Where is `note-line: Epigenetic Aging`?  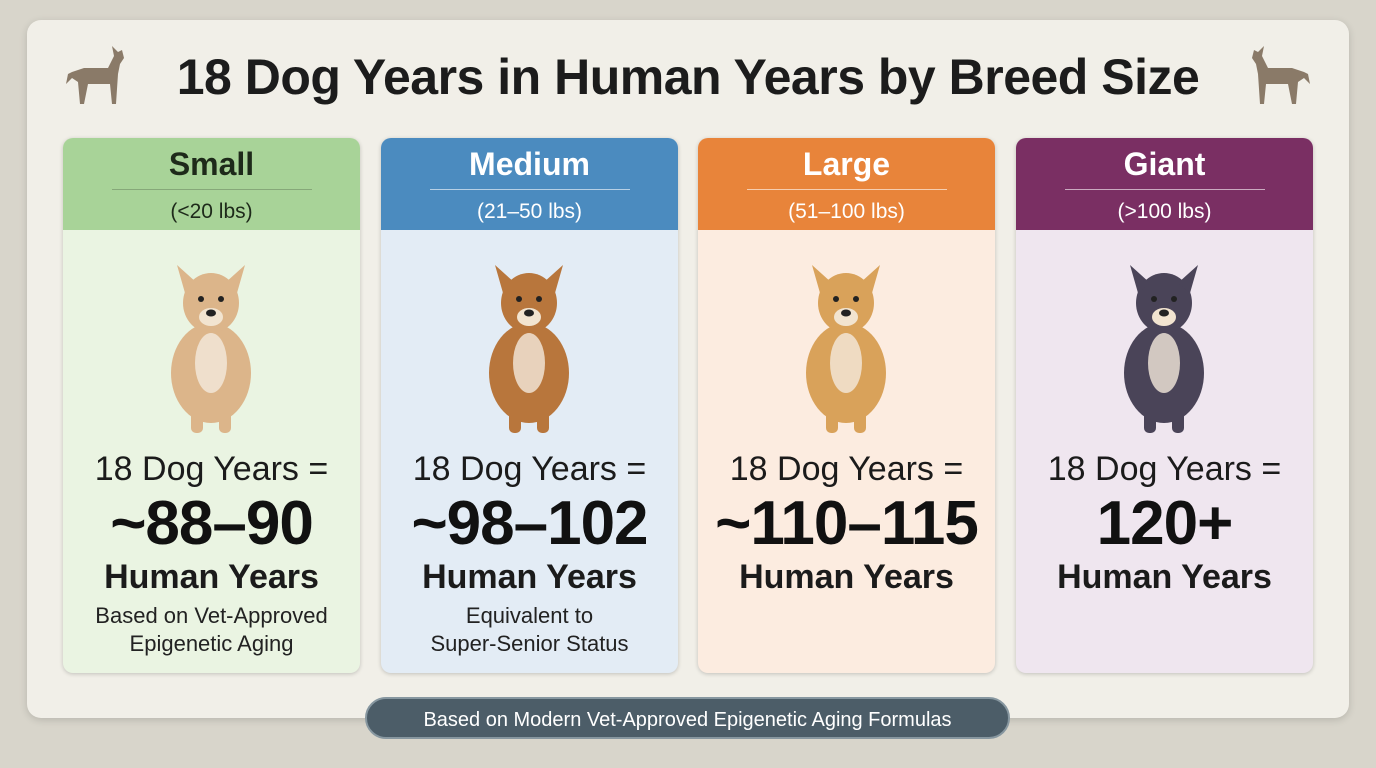
note-line: Epigenetic Aging is located at coordinates (211, 643).